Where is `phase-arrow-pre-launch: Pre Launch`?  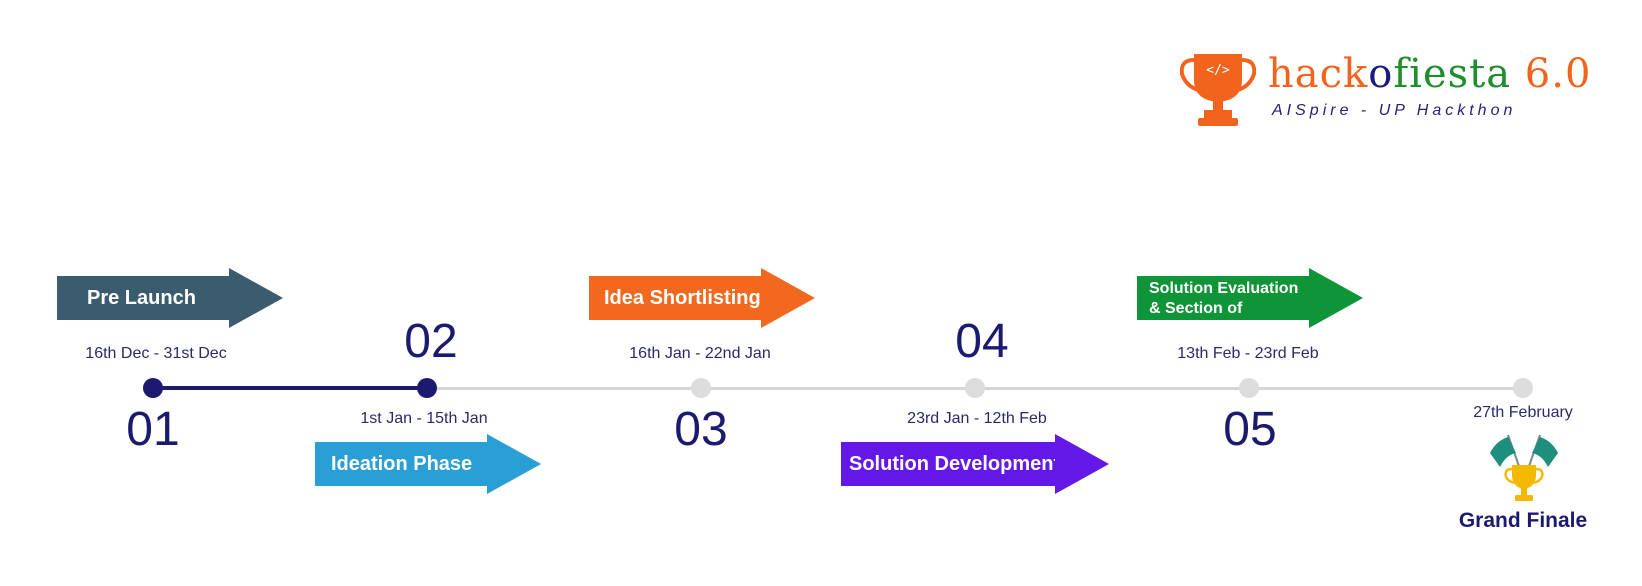
phase-arrow-pre-launch: Pre Launch is located at coordinates (170, 298).